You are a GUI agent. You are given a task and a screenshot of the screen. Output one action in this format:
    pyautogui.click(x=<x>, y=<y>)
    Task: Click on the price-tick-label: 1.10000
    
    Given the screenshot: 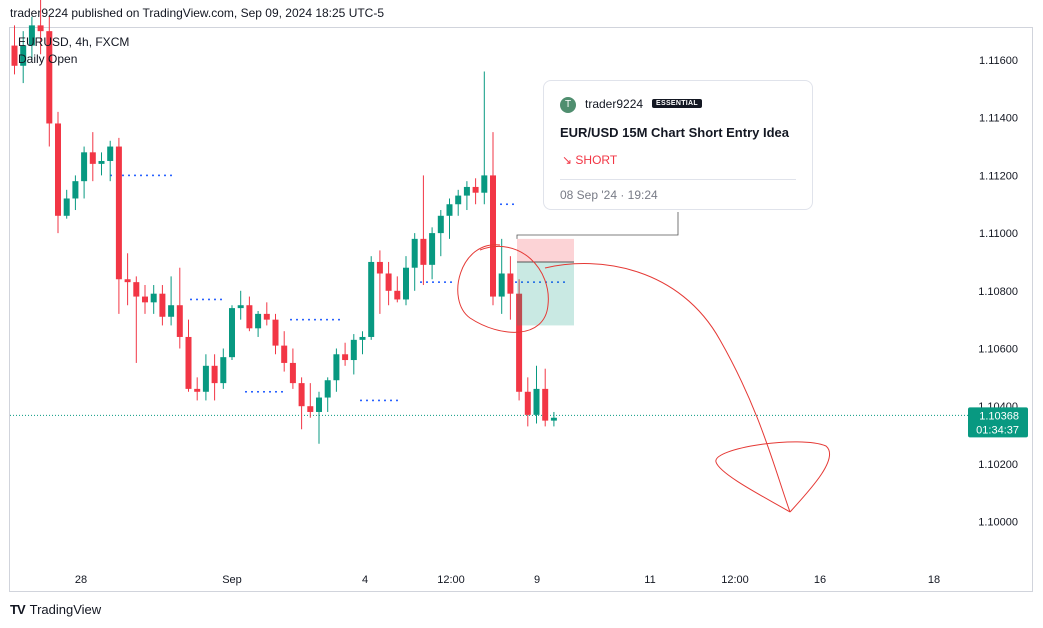 What is the action you would take?
    pyautogui.click(x=998, y=523)
    